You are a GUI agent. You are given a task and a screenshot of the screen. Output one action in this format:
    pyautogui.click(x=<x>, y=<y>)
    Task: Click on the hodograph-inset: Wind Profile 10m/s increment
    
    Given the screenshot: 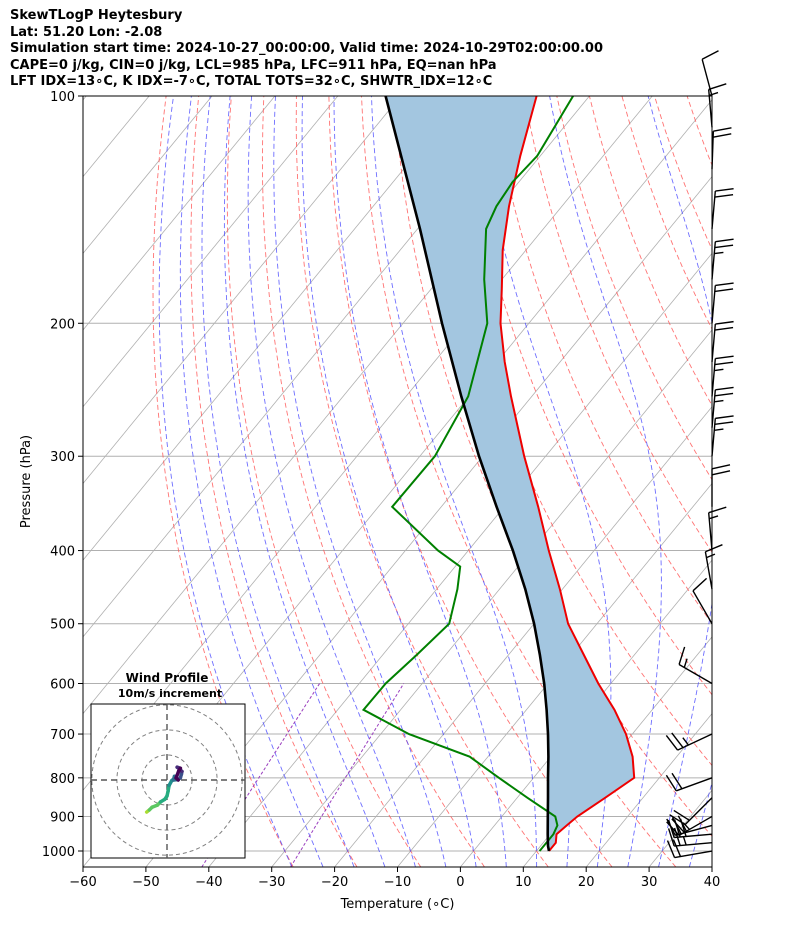 What is the action you would take?
    pyautogui.click(x=168, y=765)
    